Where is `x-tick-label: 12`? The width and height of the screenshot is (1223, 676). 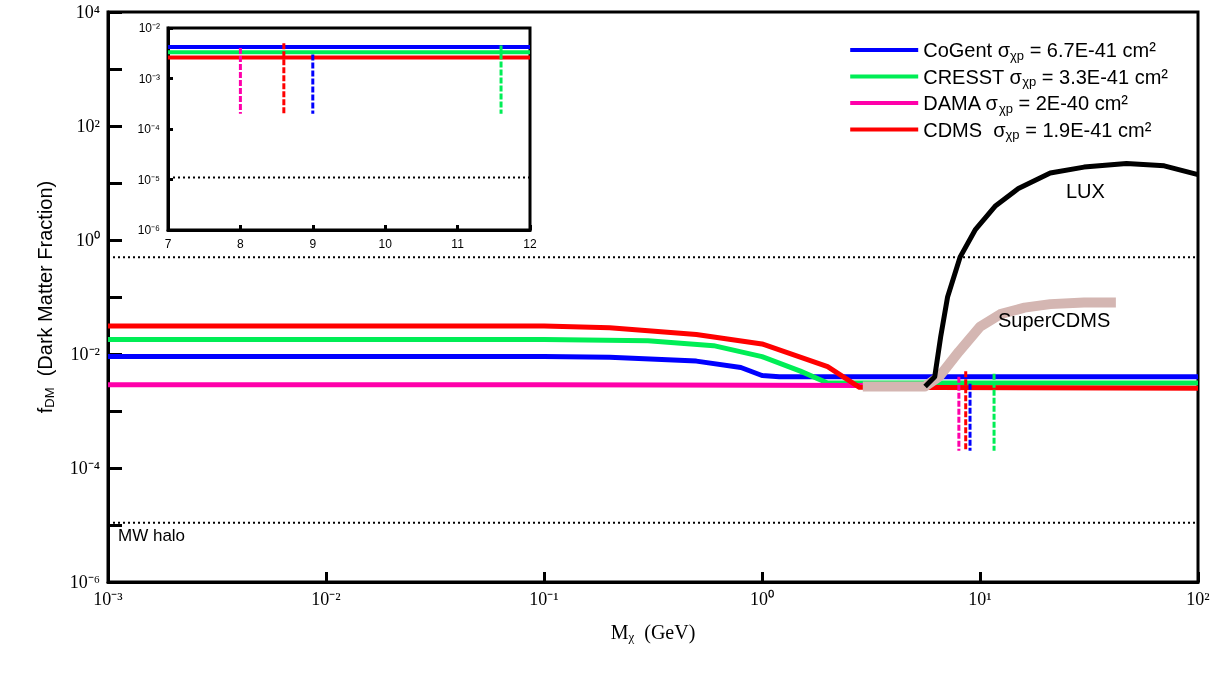 x-tick-label: 12 is located at coordinates (530, 244).